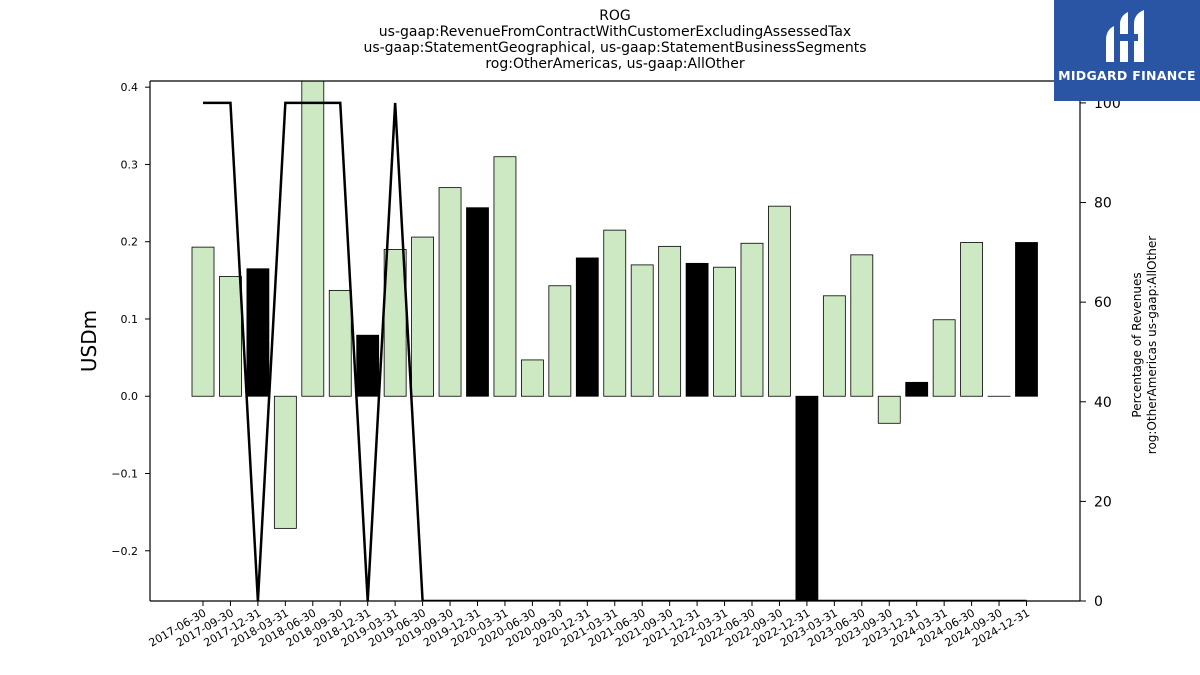 This screenshot has width=1200, height=675. What do you see at coordinates (130, 87) in the screenshot?
I see `y-tick-label: 0.4` at bounding box center [130, 87].